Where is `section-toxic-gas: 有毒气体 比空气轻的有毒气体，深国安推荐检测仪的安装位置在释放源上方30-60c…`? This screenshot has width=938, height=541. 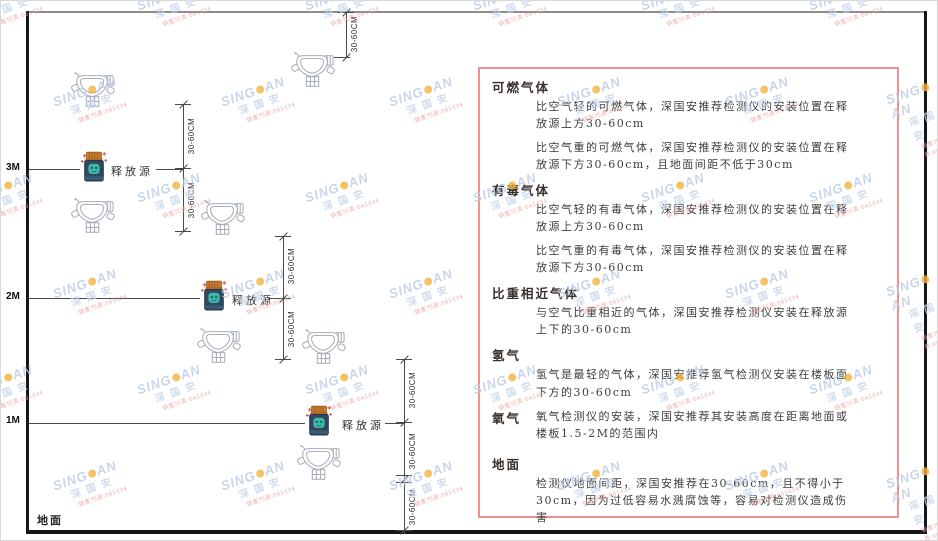
section-toxic-gas: 有毒气体 比空气轻的有毒气体，深国安推荐检测仪的安装位置在释放源上方30-60c… is located at coordinates (688, 228).